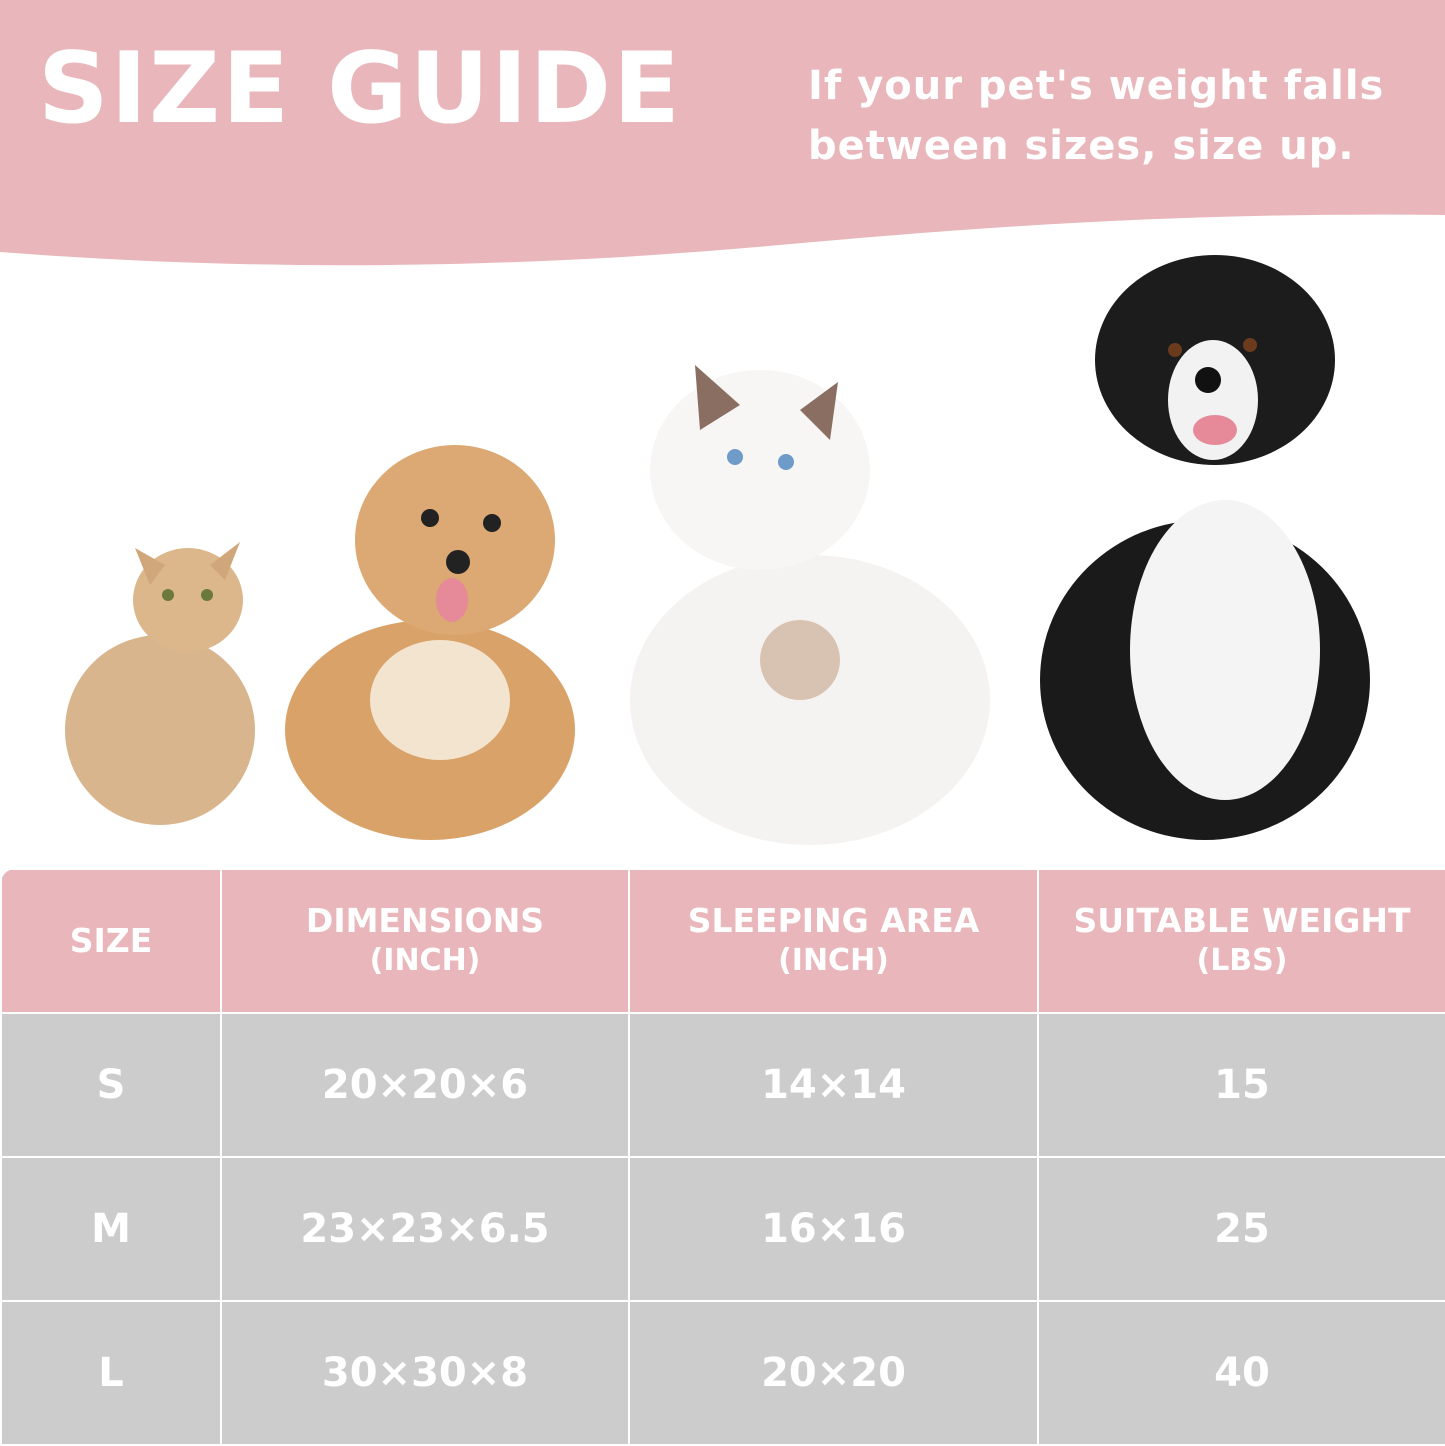 The height and width of the screenshot is (1446, 1445). I want to click on cell-dimensions: 20×20×6, so click(425, 1085).